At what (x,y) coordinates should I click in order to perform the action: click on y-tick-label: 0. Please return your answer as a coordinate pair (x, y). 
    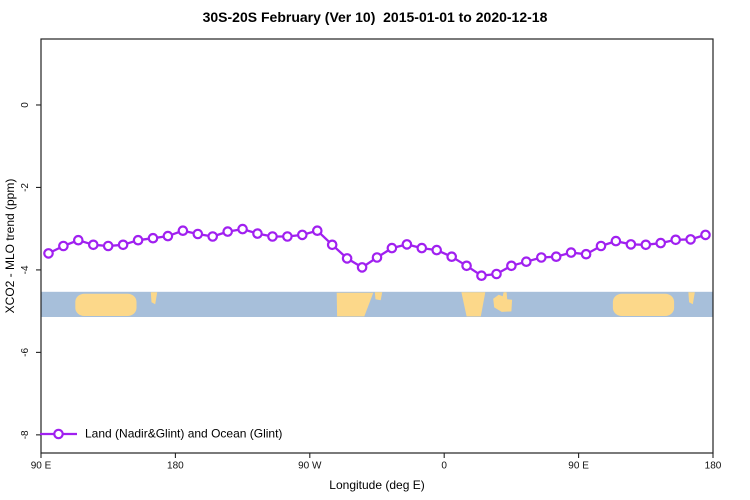
    Looking at the image, I should click on (25, 105).